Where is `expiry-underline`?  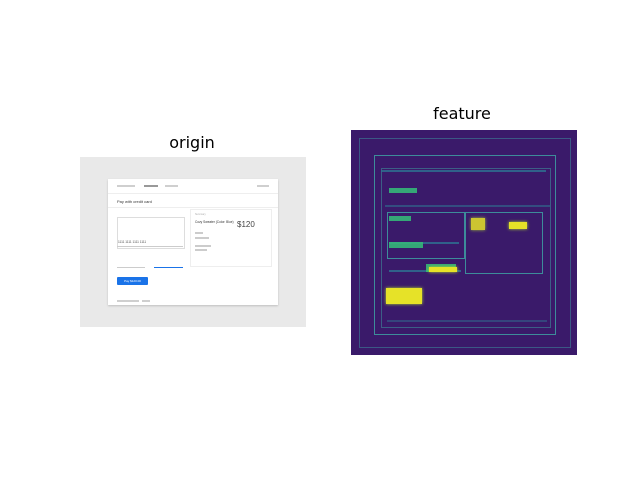
expiry-underline is located at coordinates (131, 267).